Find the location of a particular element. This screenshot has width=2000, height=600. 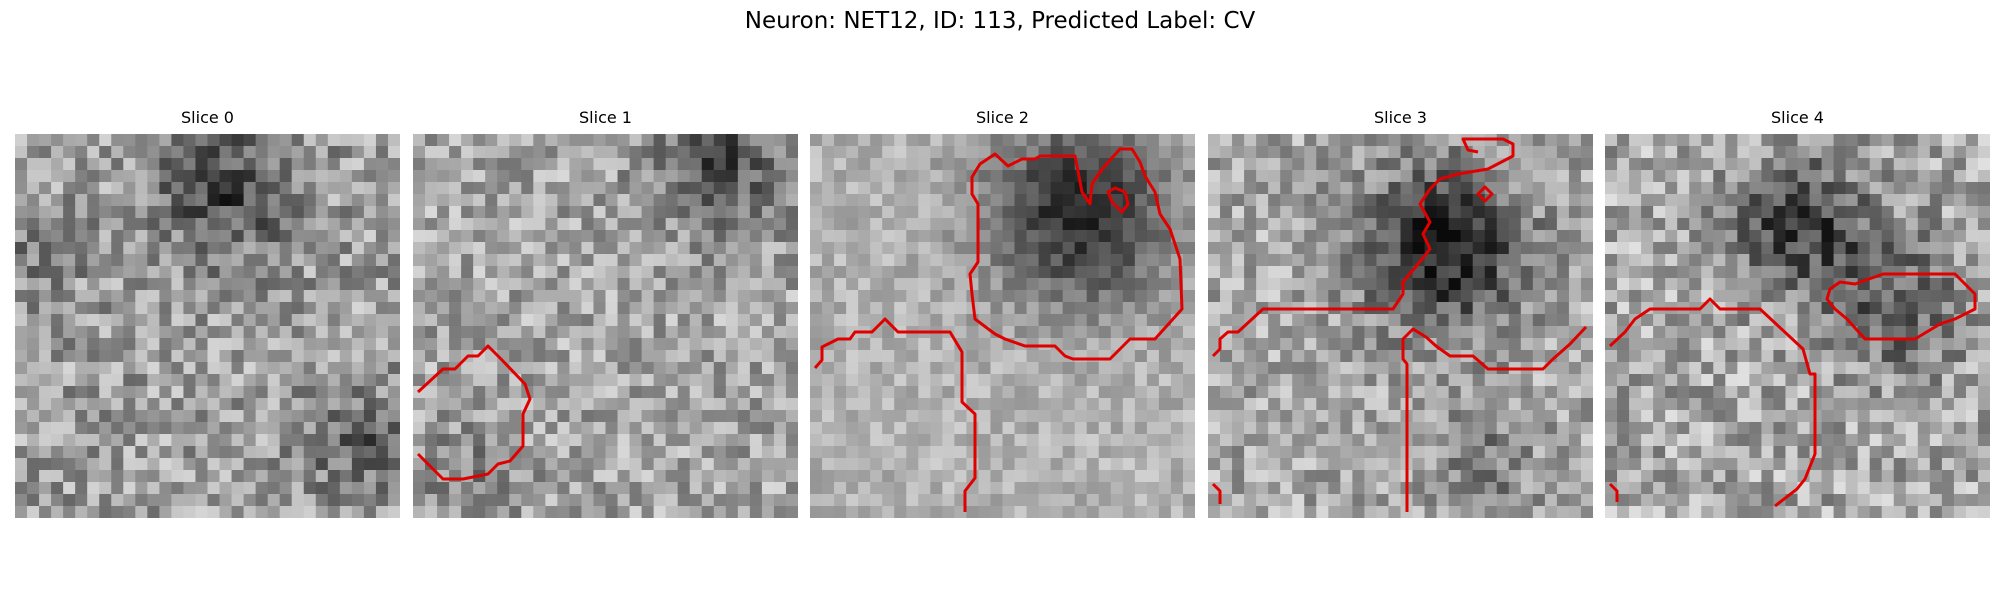

contour-2a is located at coordinates (895, 414).